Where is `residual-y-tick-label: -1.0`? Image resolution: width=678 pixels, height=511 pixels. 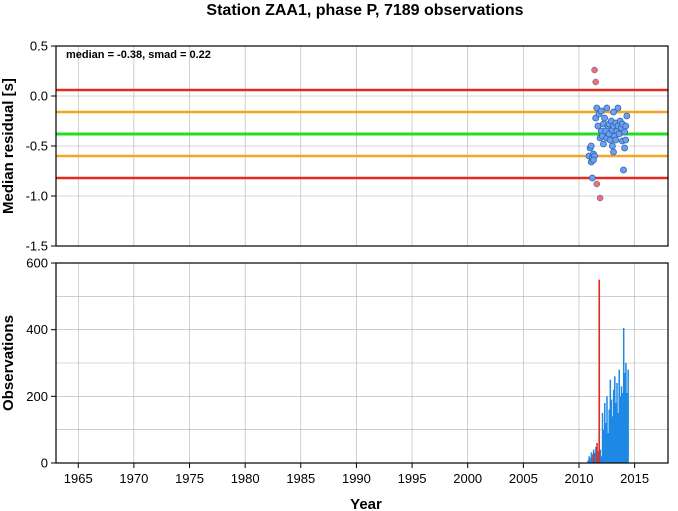
residual-y-tick-label: -1.0 is located at coordinates (37, 196).